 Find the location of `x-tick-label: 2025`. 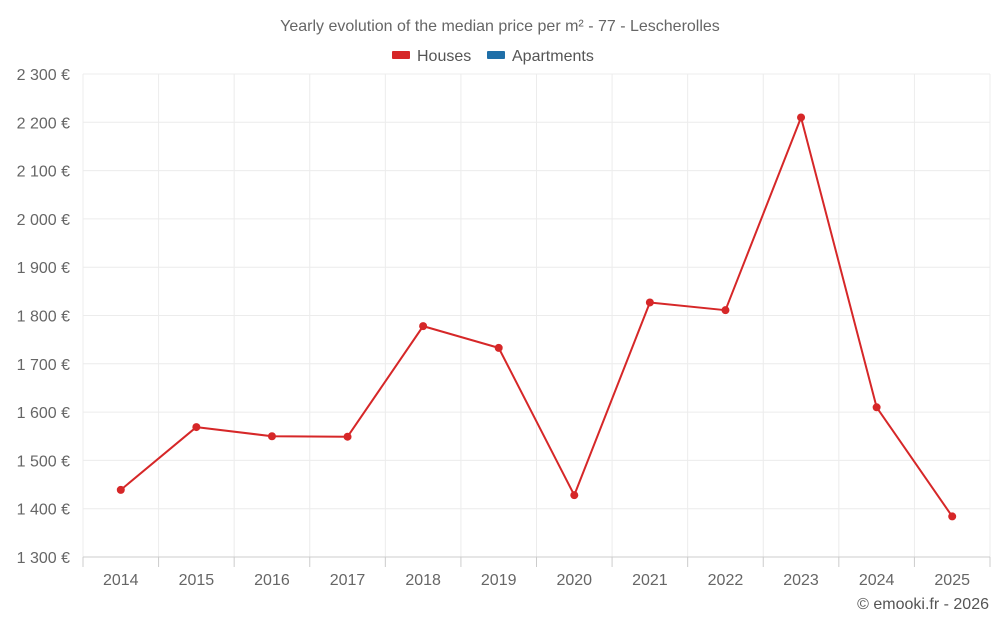

x-tick-label: 2025 is located at coordinates (952, 580).